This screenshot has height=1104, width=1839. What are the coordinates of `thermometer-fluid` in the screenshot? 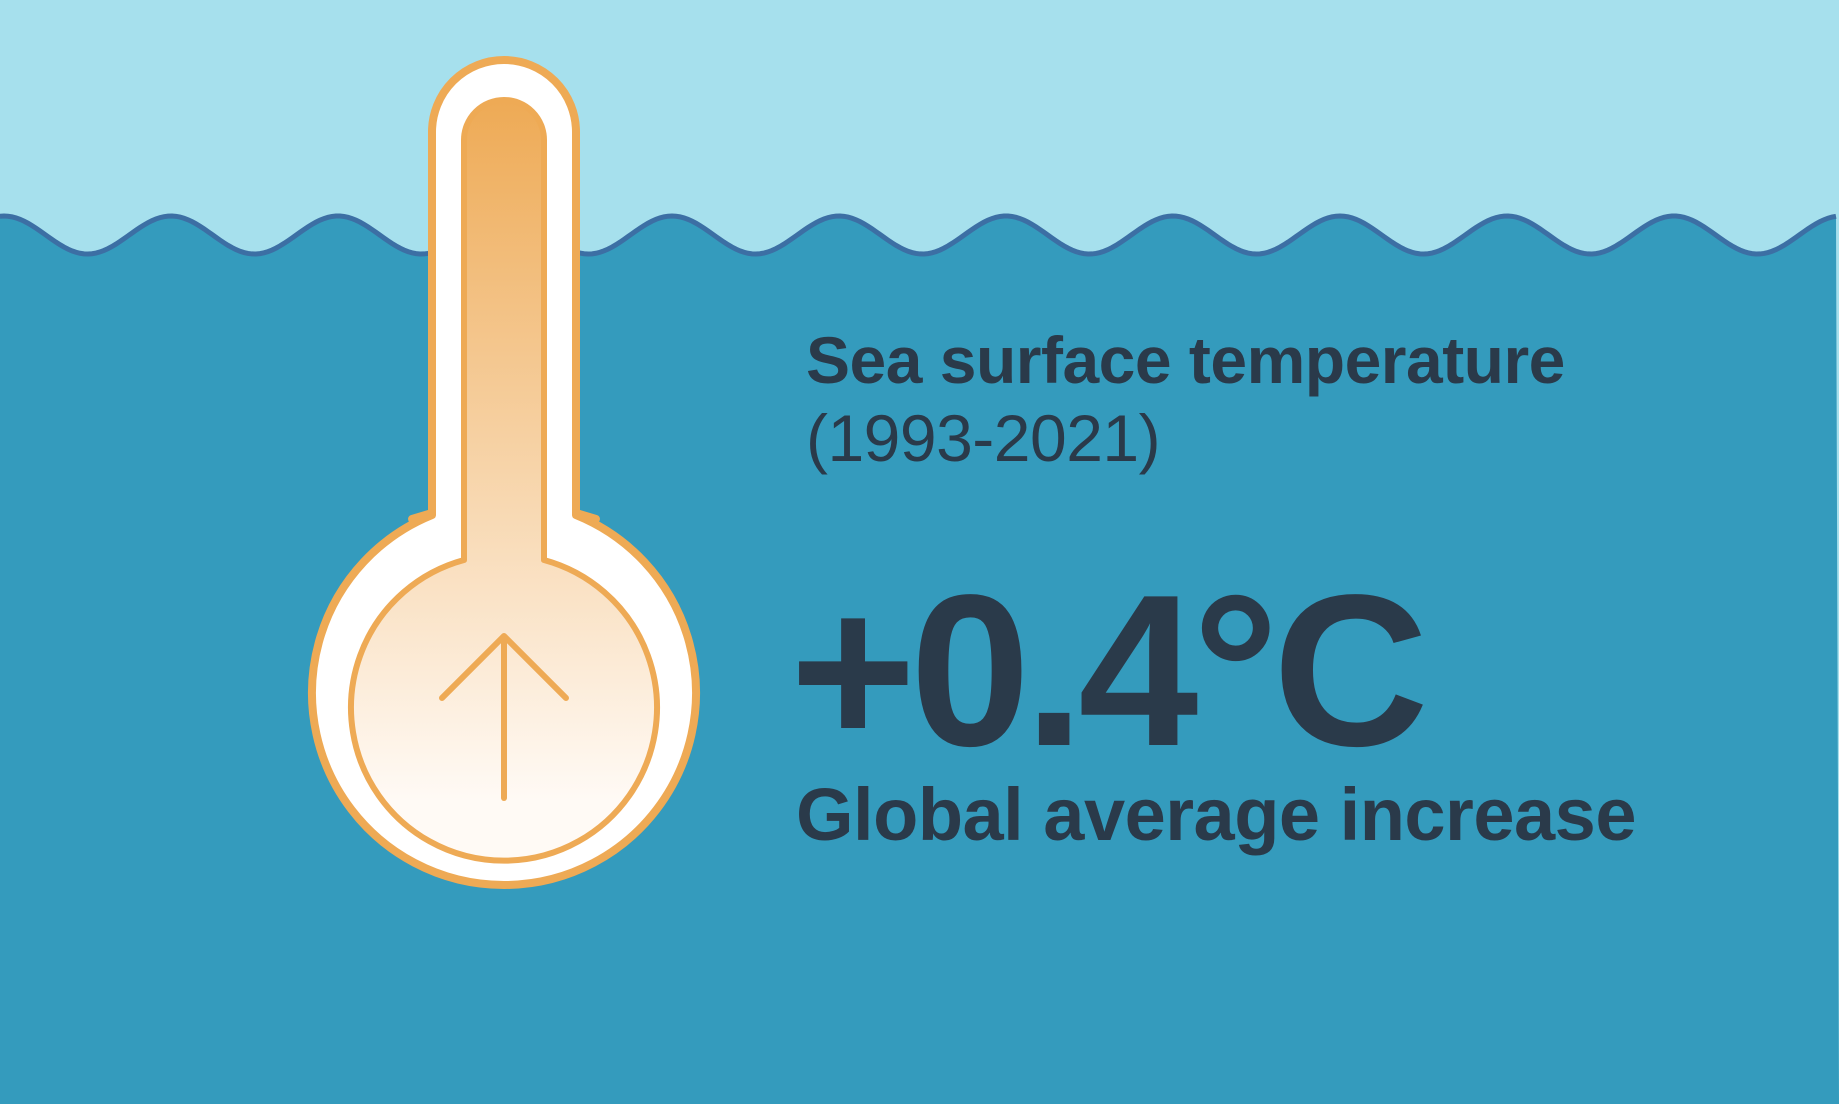 It's located at (504, 480).